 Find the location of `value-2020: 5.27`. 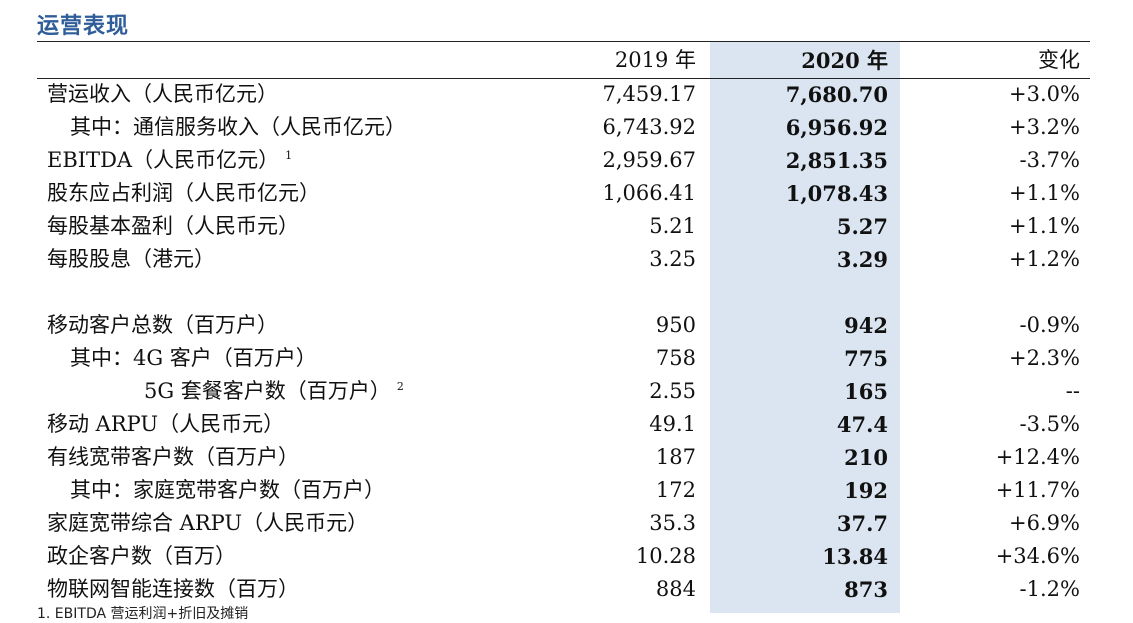

value-2020: 5.27 is located at coordinates (862, 226).